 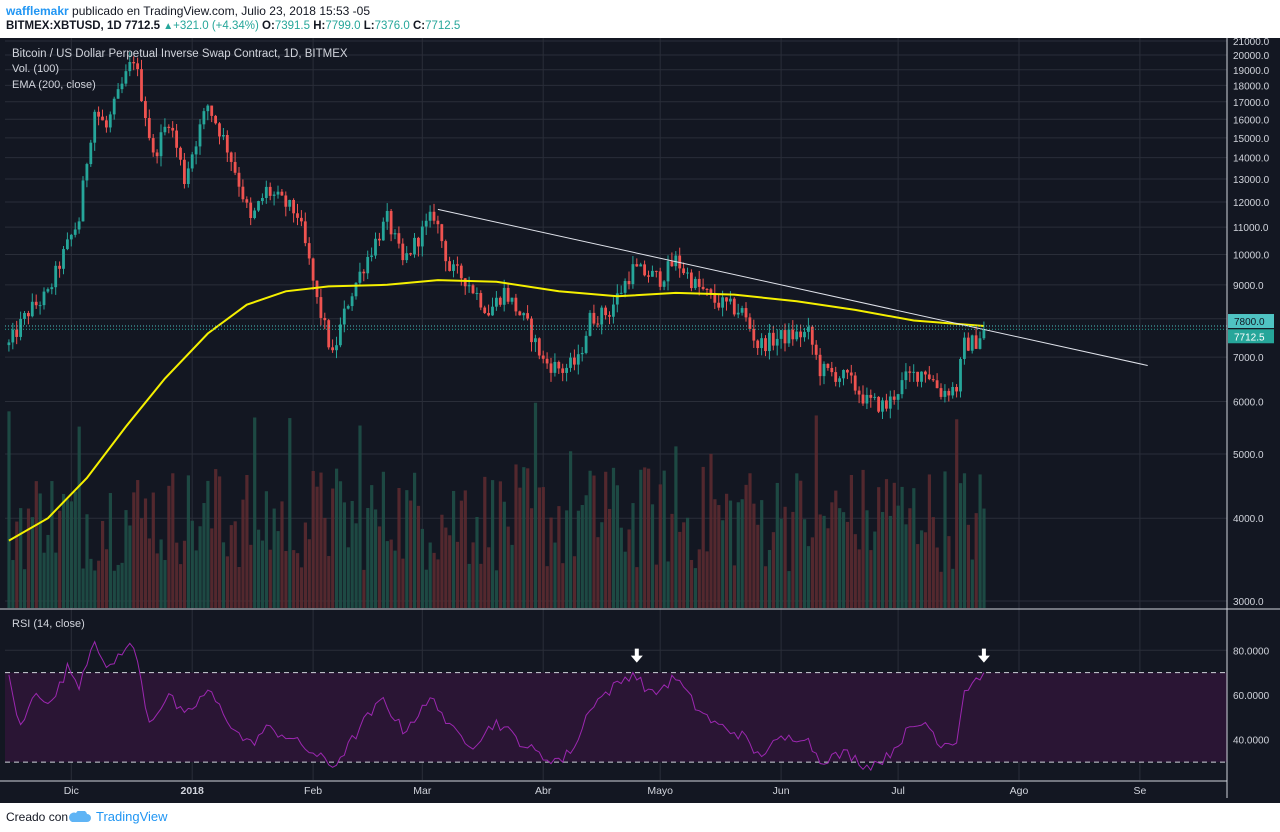 What do you see at coordinates (1019, 791) in the screenshot?
I see `time-tick-label: Ago` at bounding box center [1019, 791].